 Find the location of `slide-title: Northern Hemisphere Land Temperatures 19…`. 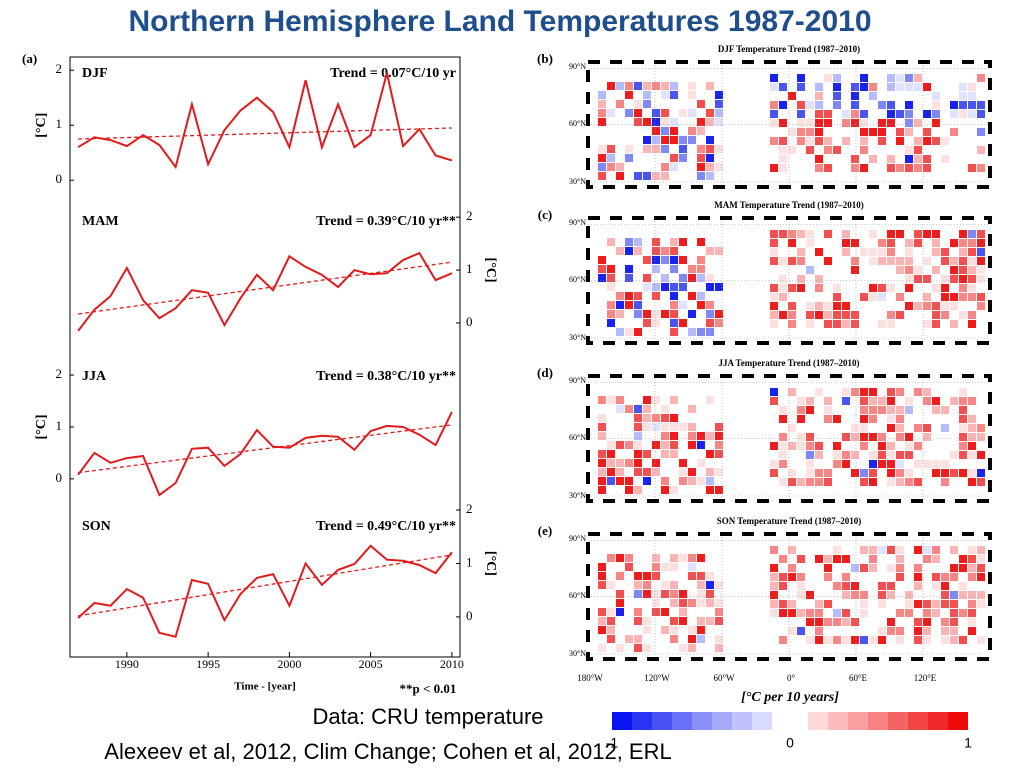

slide-title: Northern Hemisphere Land Temperatures 19… is located at coordinates (499, 21).